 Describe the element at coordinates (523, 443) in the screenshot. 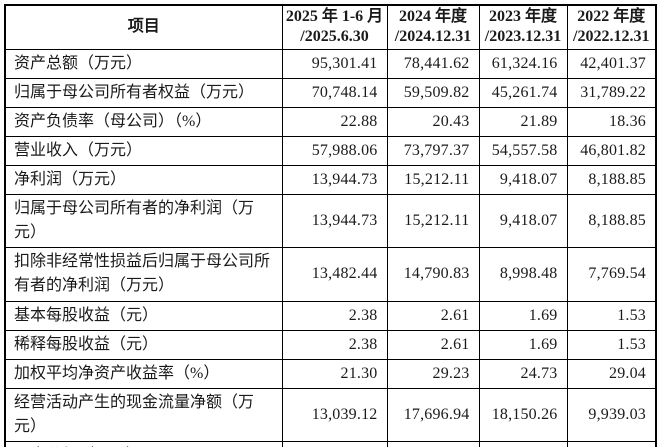

I see `cell-value: -` at that location.